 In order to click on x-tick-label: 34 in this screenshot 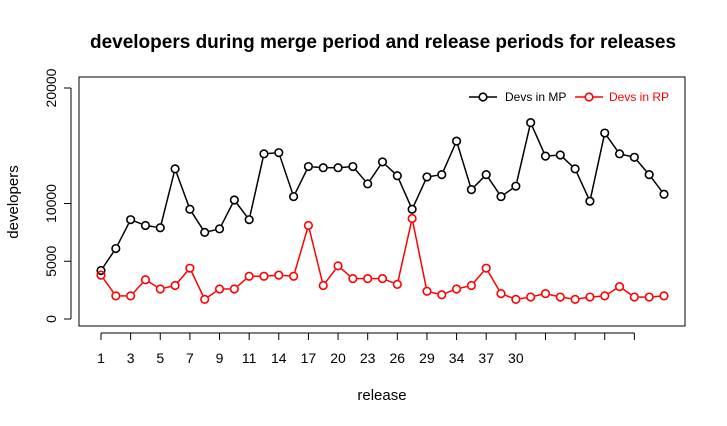, I will do `click(457, 358)`.